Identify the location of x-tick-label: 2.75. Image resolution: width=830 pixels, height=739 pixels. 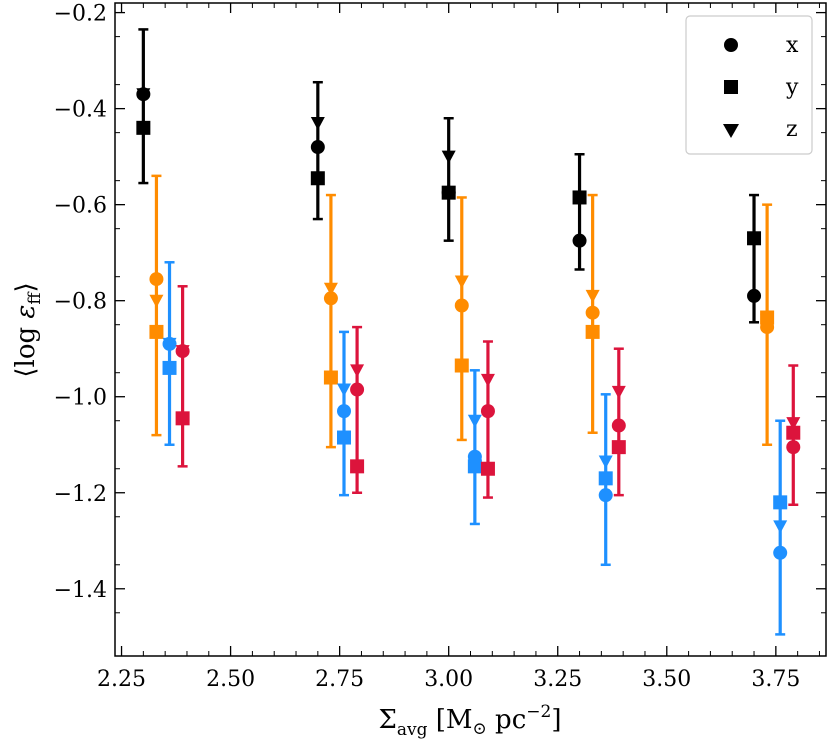
(339, 679).